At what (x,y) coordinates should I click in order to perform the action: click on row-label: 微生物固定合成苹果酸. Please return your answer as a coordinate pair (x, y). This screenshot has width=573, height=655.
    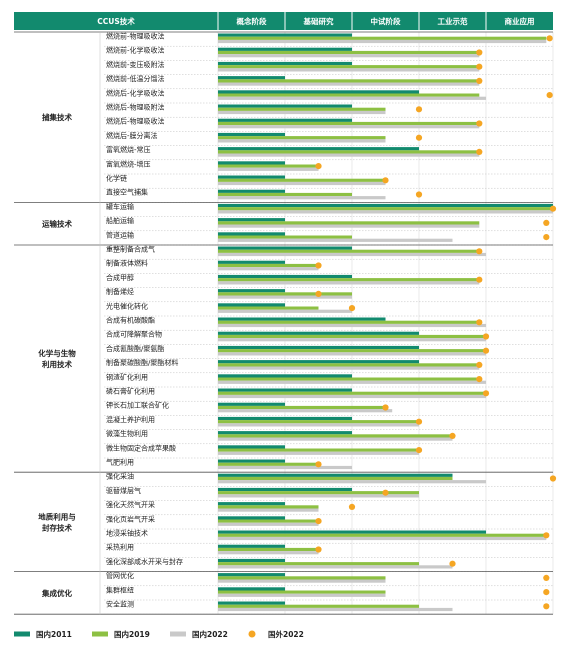
    Looking at the image, I should click on (141, 447).